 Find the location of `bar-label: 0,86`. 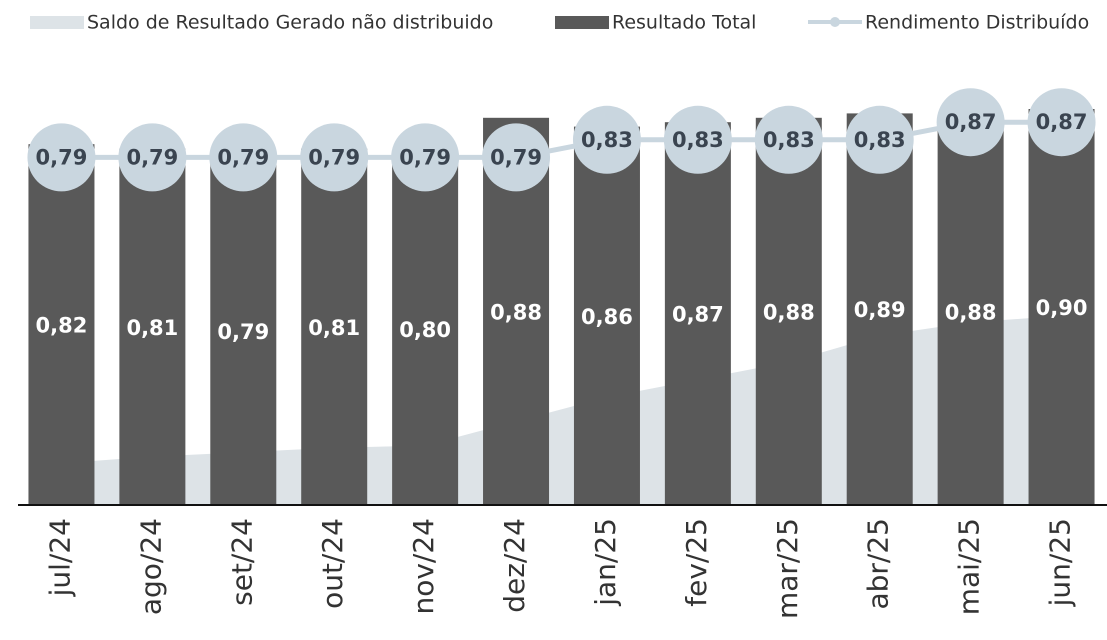

bar-label: 0,86 is located at coordinates (607, 317).